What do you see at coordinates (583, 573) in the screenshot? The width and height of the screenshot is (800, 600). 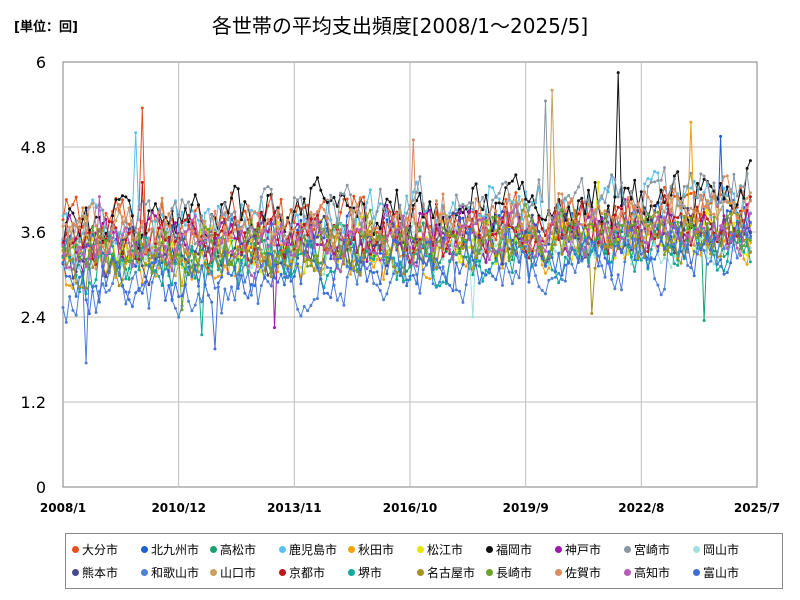 I see `legend-label: 佐賀市` at bounding box center [583, 573].